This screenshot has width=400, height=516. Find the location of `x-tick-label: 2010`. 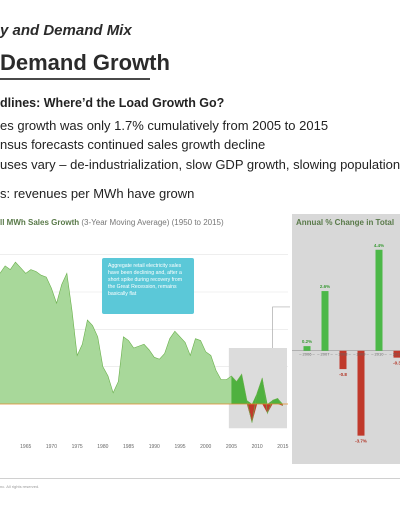

x-tick-label: 2010 is located at coordinates (257, 447).